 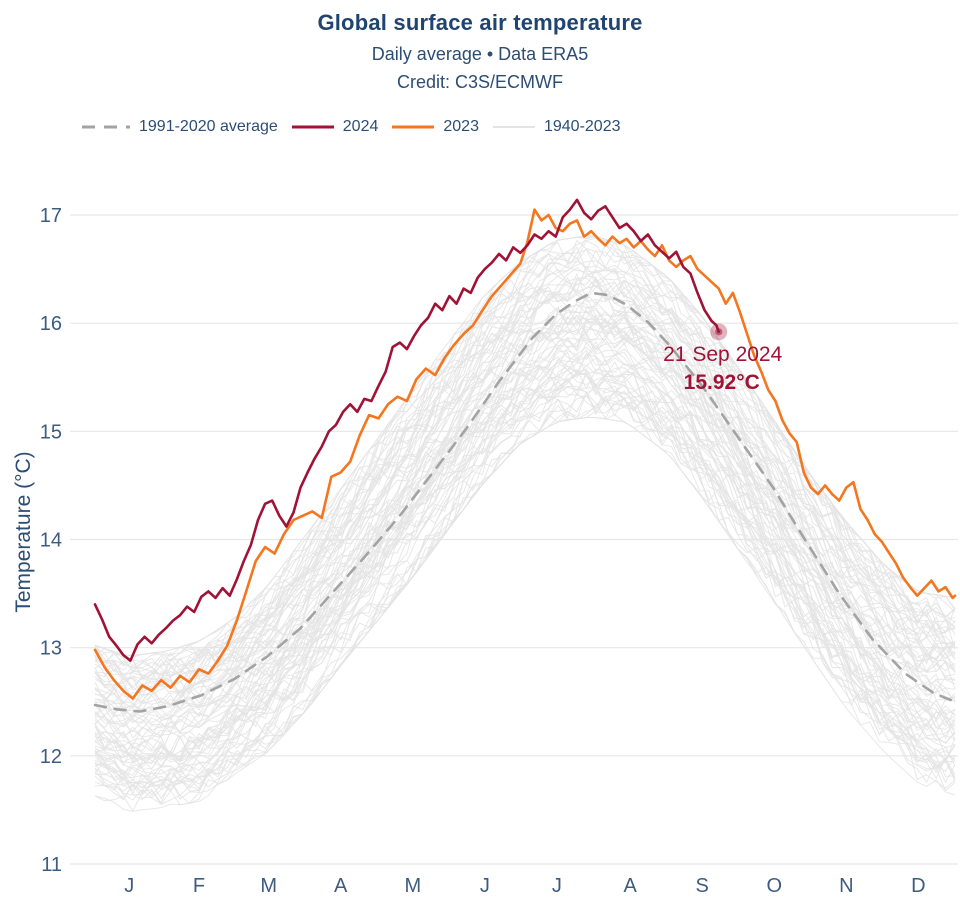 I want to click on x-tick-label-month-3: M, so click(x=268, y=886).